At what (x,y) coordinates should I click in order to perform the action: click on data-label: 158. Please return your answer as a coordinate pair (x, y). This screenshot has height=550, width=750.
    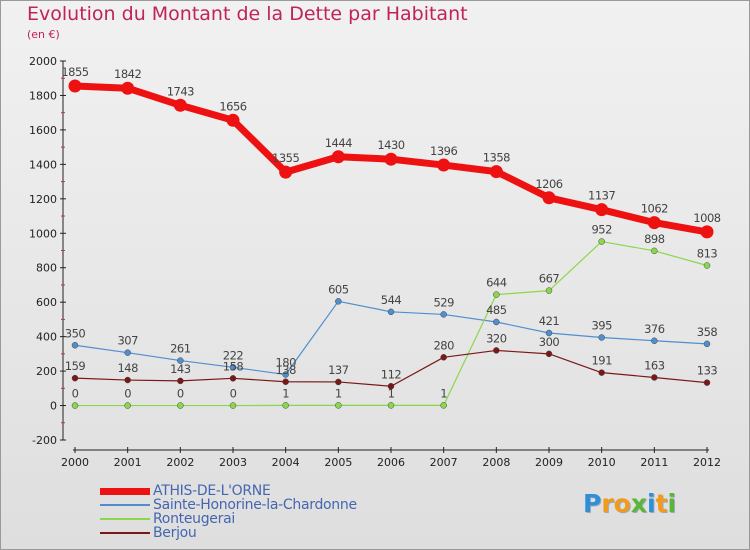
    Looking at the image, I should click on (233, 366).